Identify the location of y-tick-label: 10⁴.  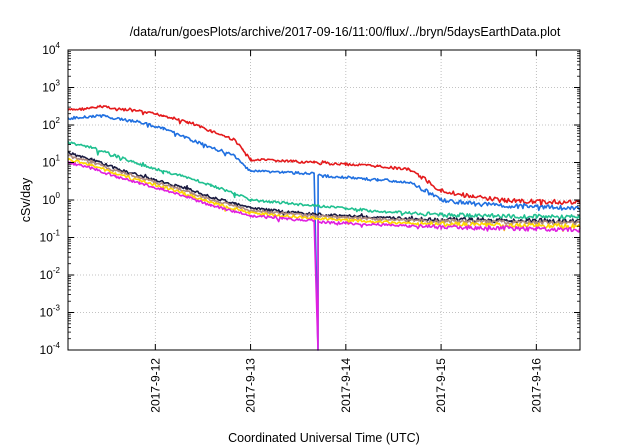
(51, 49).